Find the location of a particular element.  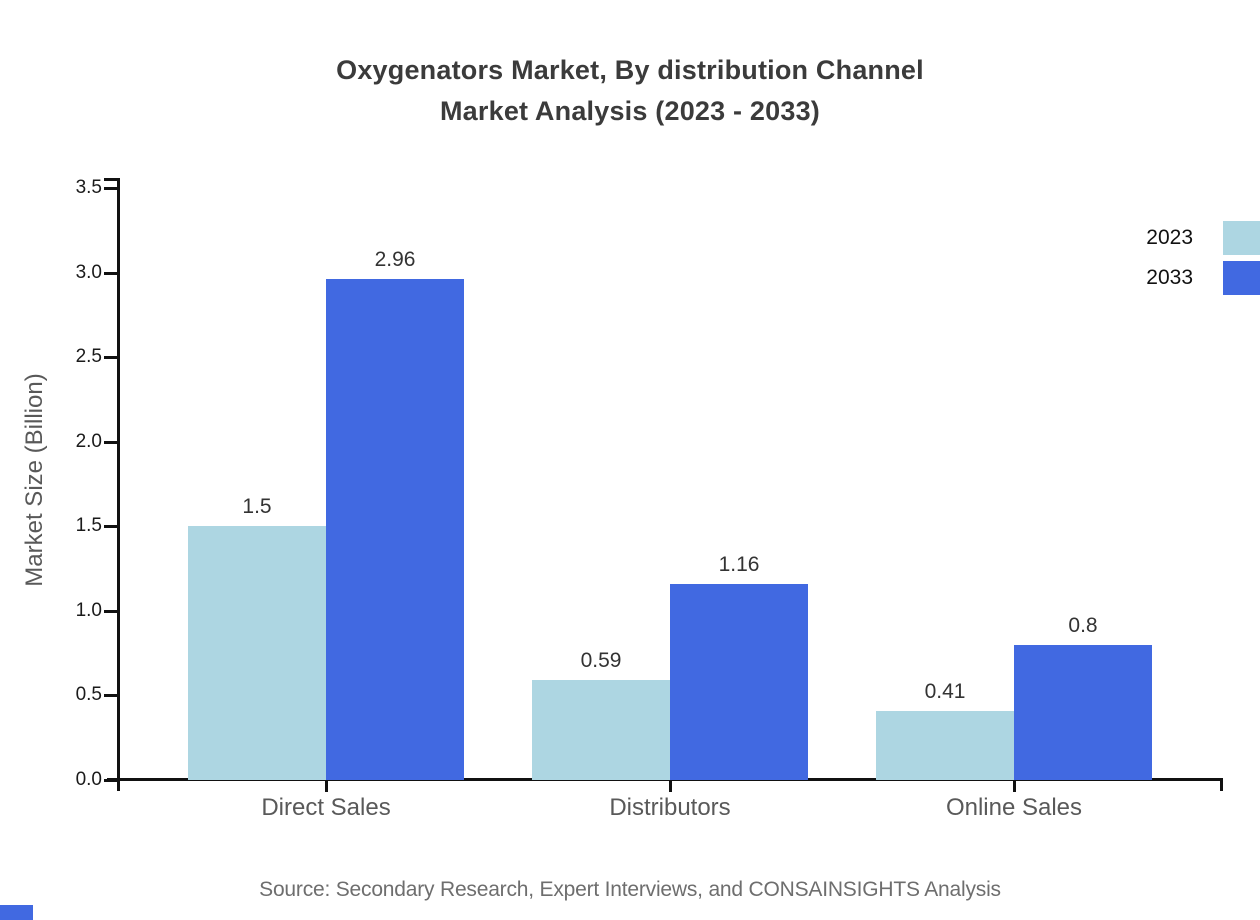

bar-2033-online-sales is located at coordinates (1083, 712).